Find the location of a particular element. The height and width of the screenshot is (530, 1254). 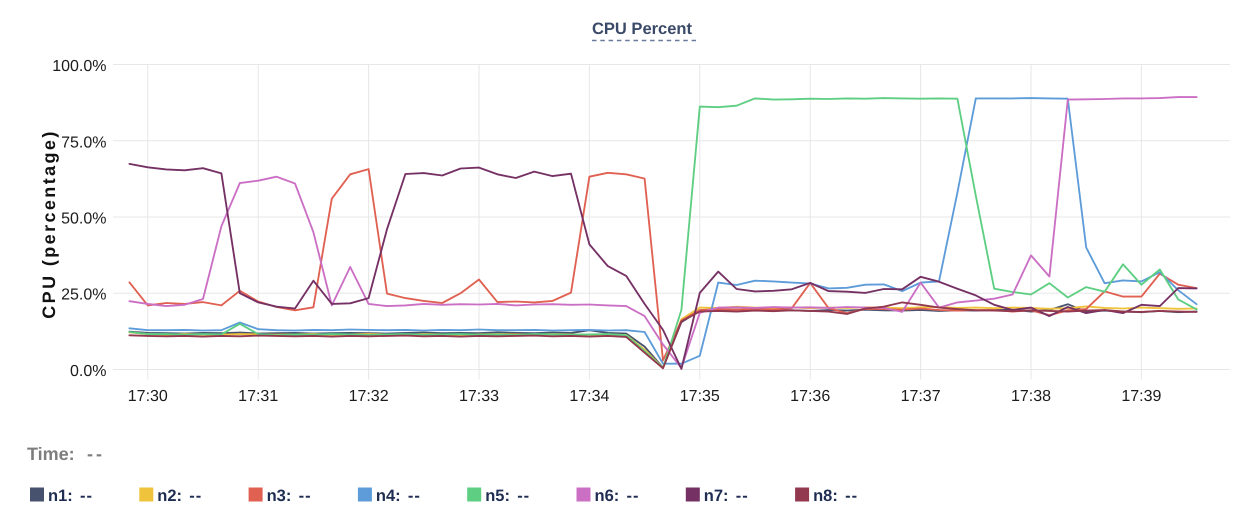

svg-text: 50.0% is located at coordinates (83, 219).